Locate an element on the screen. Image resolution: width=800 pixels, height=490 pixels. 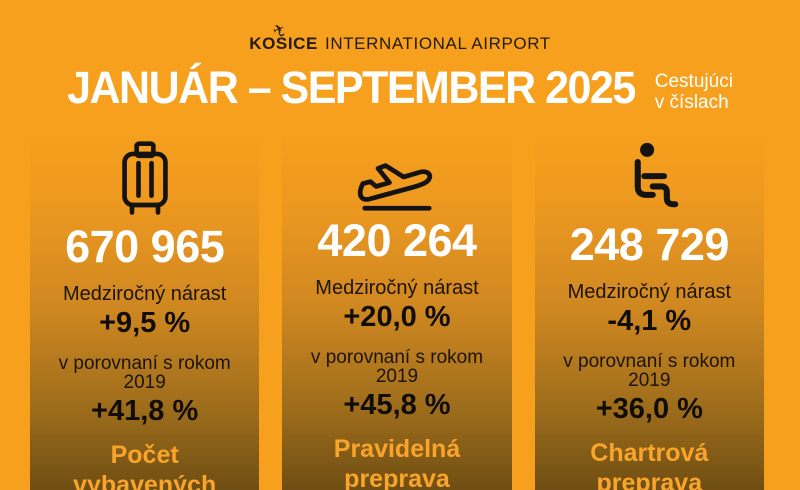
logo-city-label: KOŠICE is located at coordinates (283, 43).